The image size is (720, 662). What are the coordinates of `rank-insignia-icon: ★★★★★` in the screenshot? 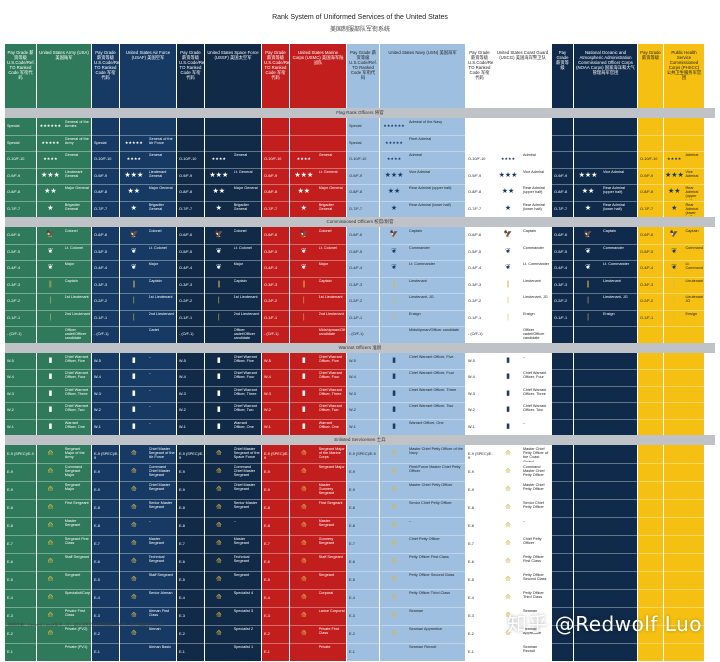 It's located at (394, 142).